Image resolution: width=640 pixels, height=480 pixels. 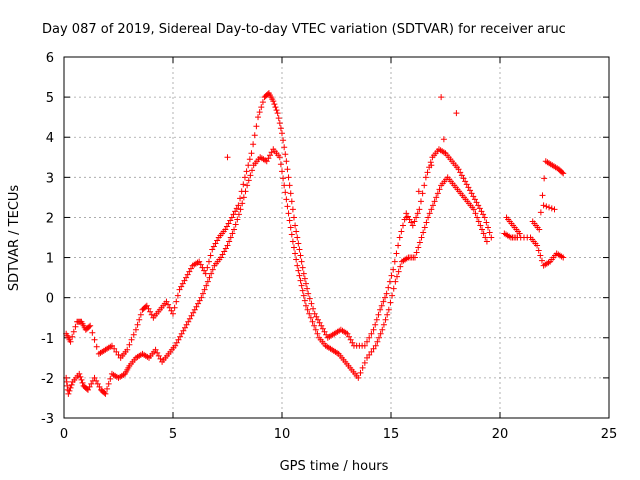 What do you see at coordinates (500, 434) in the screenshot?
I see `x-tick-label: 20` at bounding box center [500, 434].